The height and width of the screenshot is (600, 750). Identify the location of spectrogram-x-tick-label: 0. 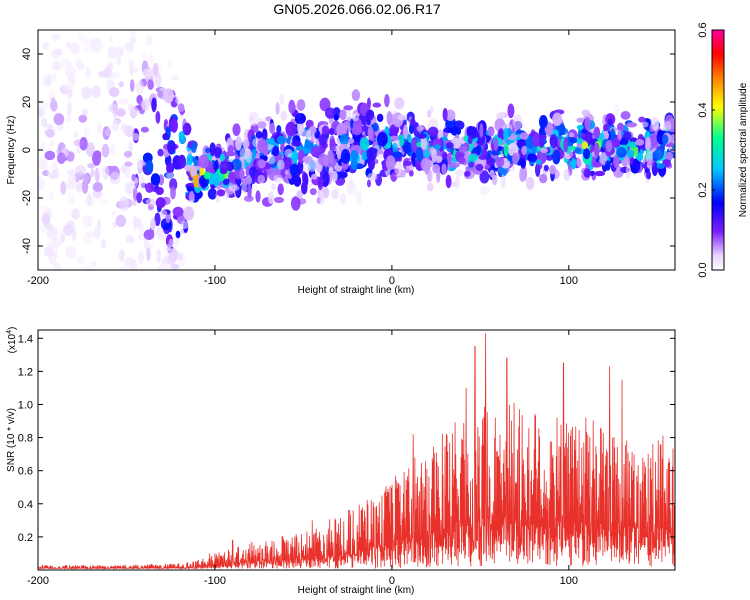
(392, 281).